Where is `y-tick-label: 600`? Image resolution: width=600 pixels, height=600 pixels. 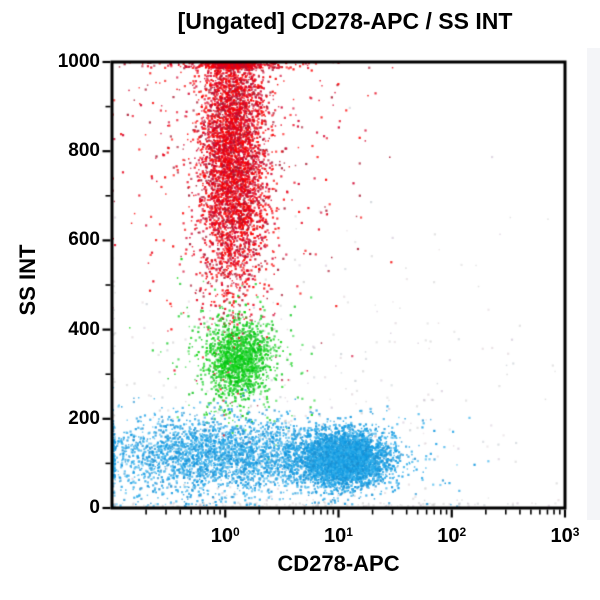
y-tick-label: 600 is located at coordinates (84, 240).